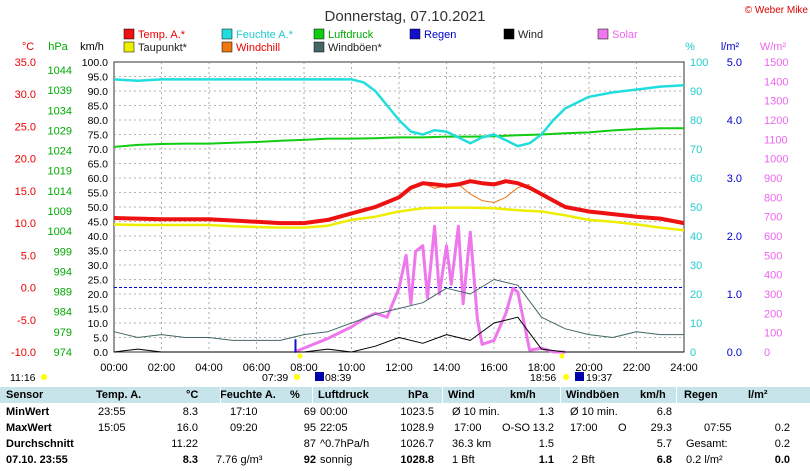  I want to click on wind-tick-4: 80.0, so click(98, 121).